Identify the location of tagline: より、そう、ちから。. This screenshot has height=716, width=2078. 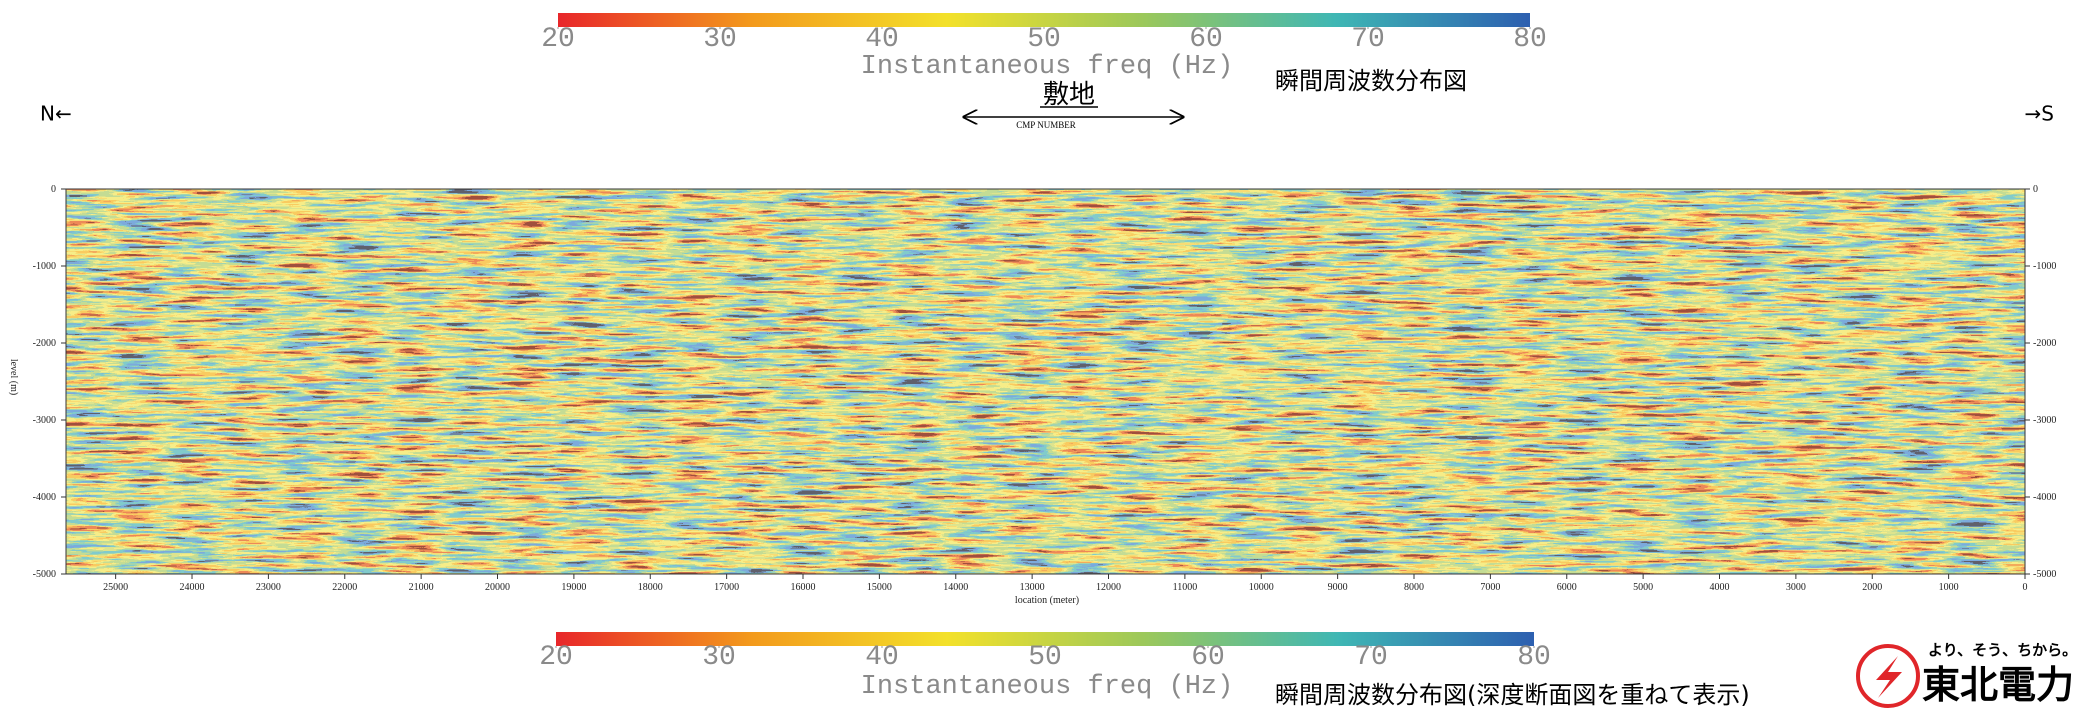
(2002, 650).